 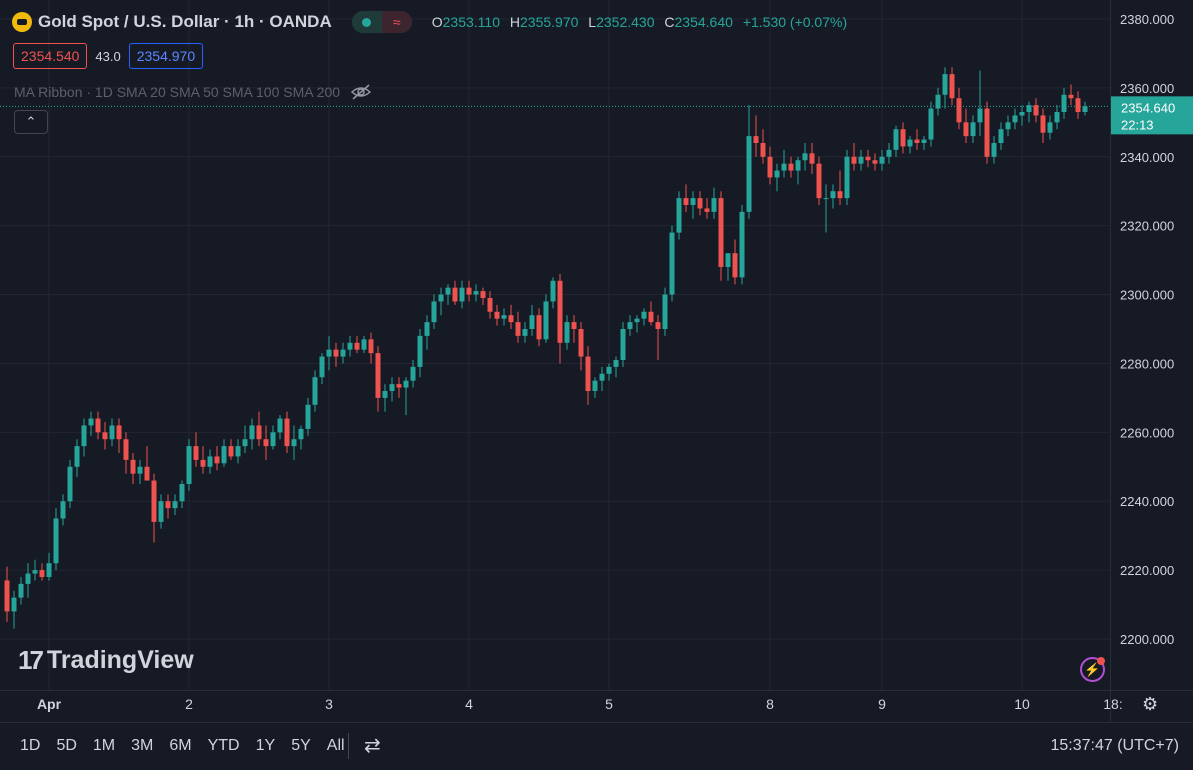 What do you see at coordinates (31, 122) in the screenshot?
I see `collapse-legend-button: ⌃` at bounding box center [31, 122].